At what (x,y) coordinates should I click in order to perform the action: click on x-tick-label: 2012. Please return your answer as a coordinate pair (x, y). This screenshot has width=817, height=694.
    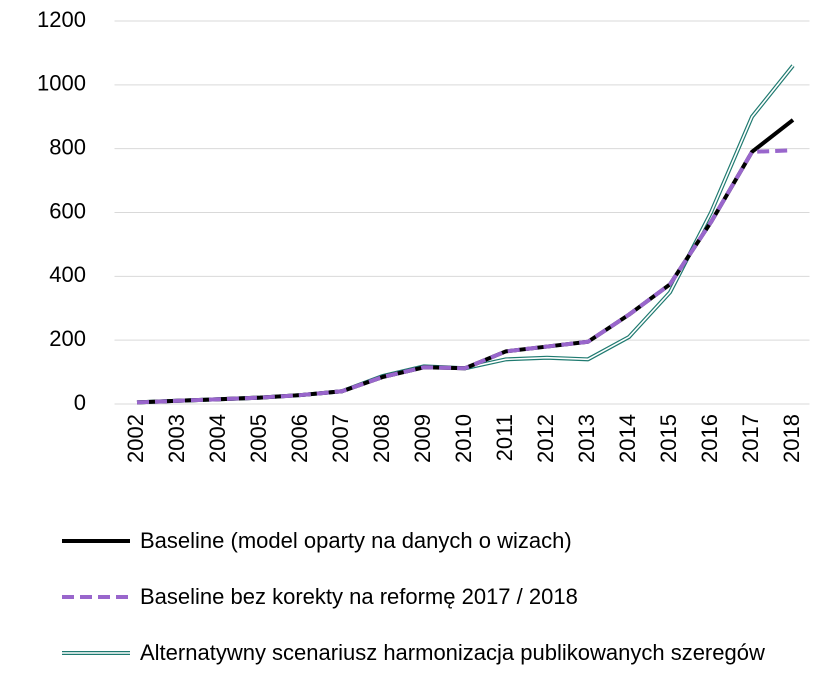
    Looking at the image, I should click on (545, 438).